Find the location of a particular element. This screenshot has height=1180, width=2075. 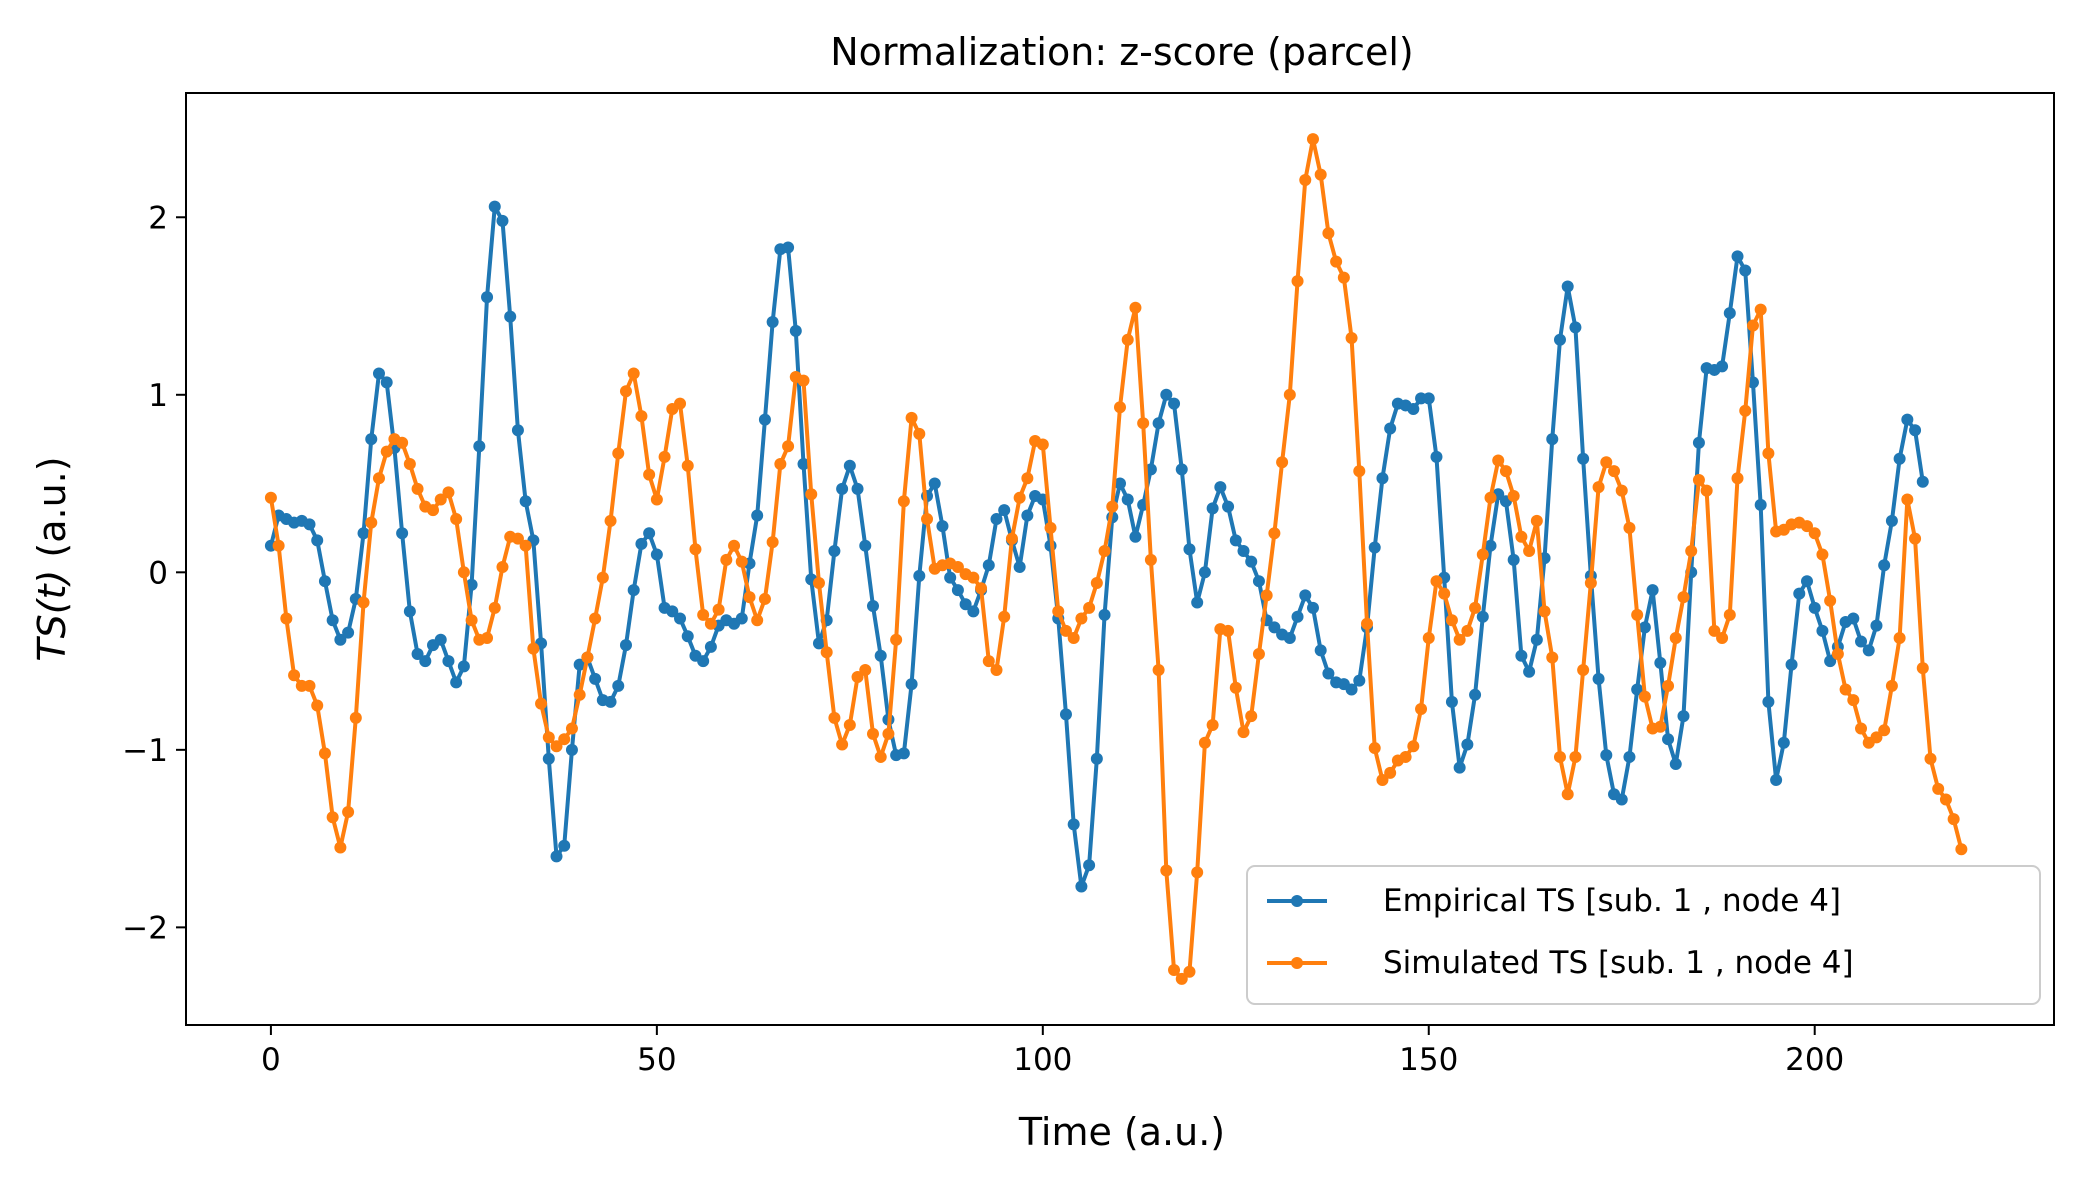

y-axis-label: TS(t) (a.u.) is located at coordinates (52, 558).